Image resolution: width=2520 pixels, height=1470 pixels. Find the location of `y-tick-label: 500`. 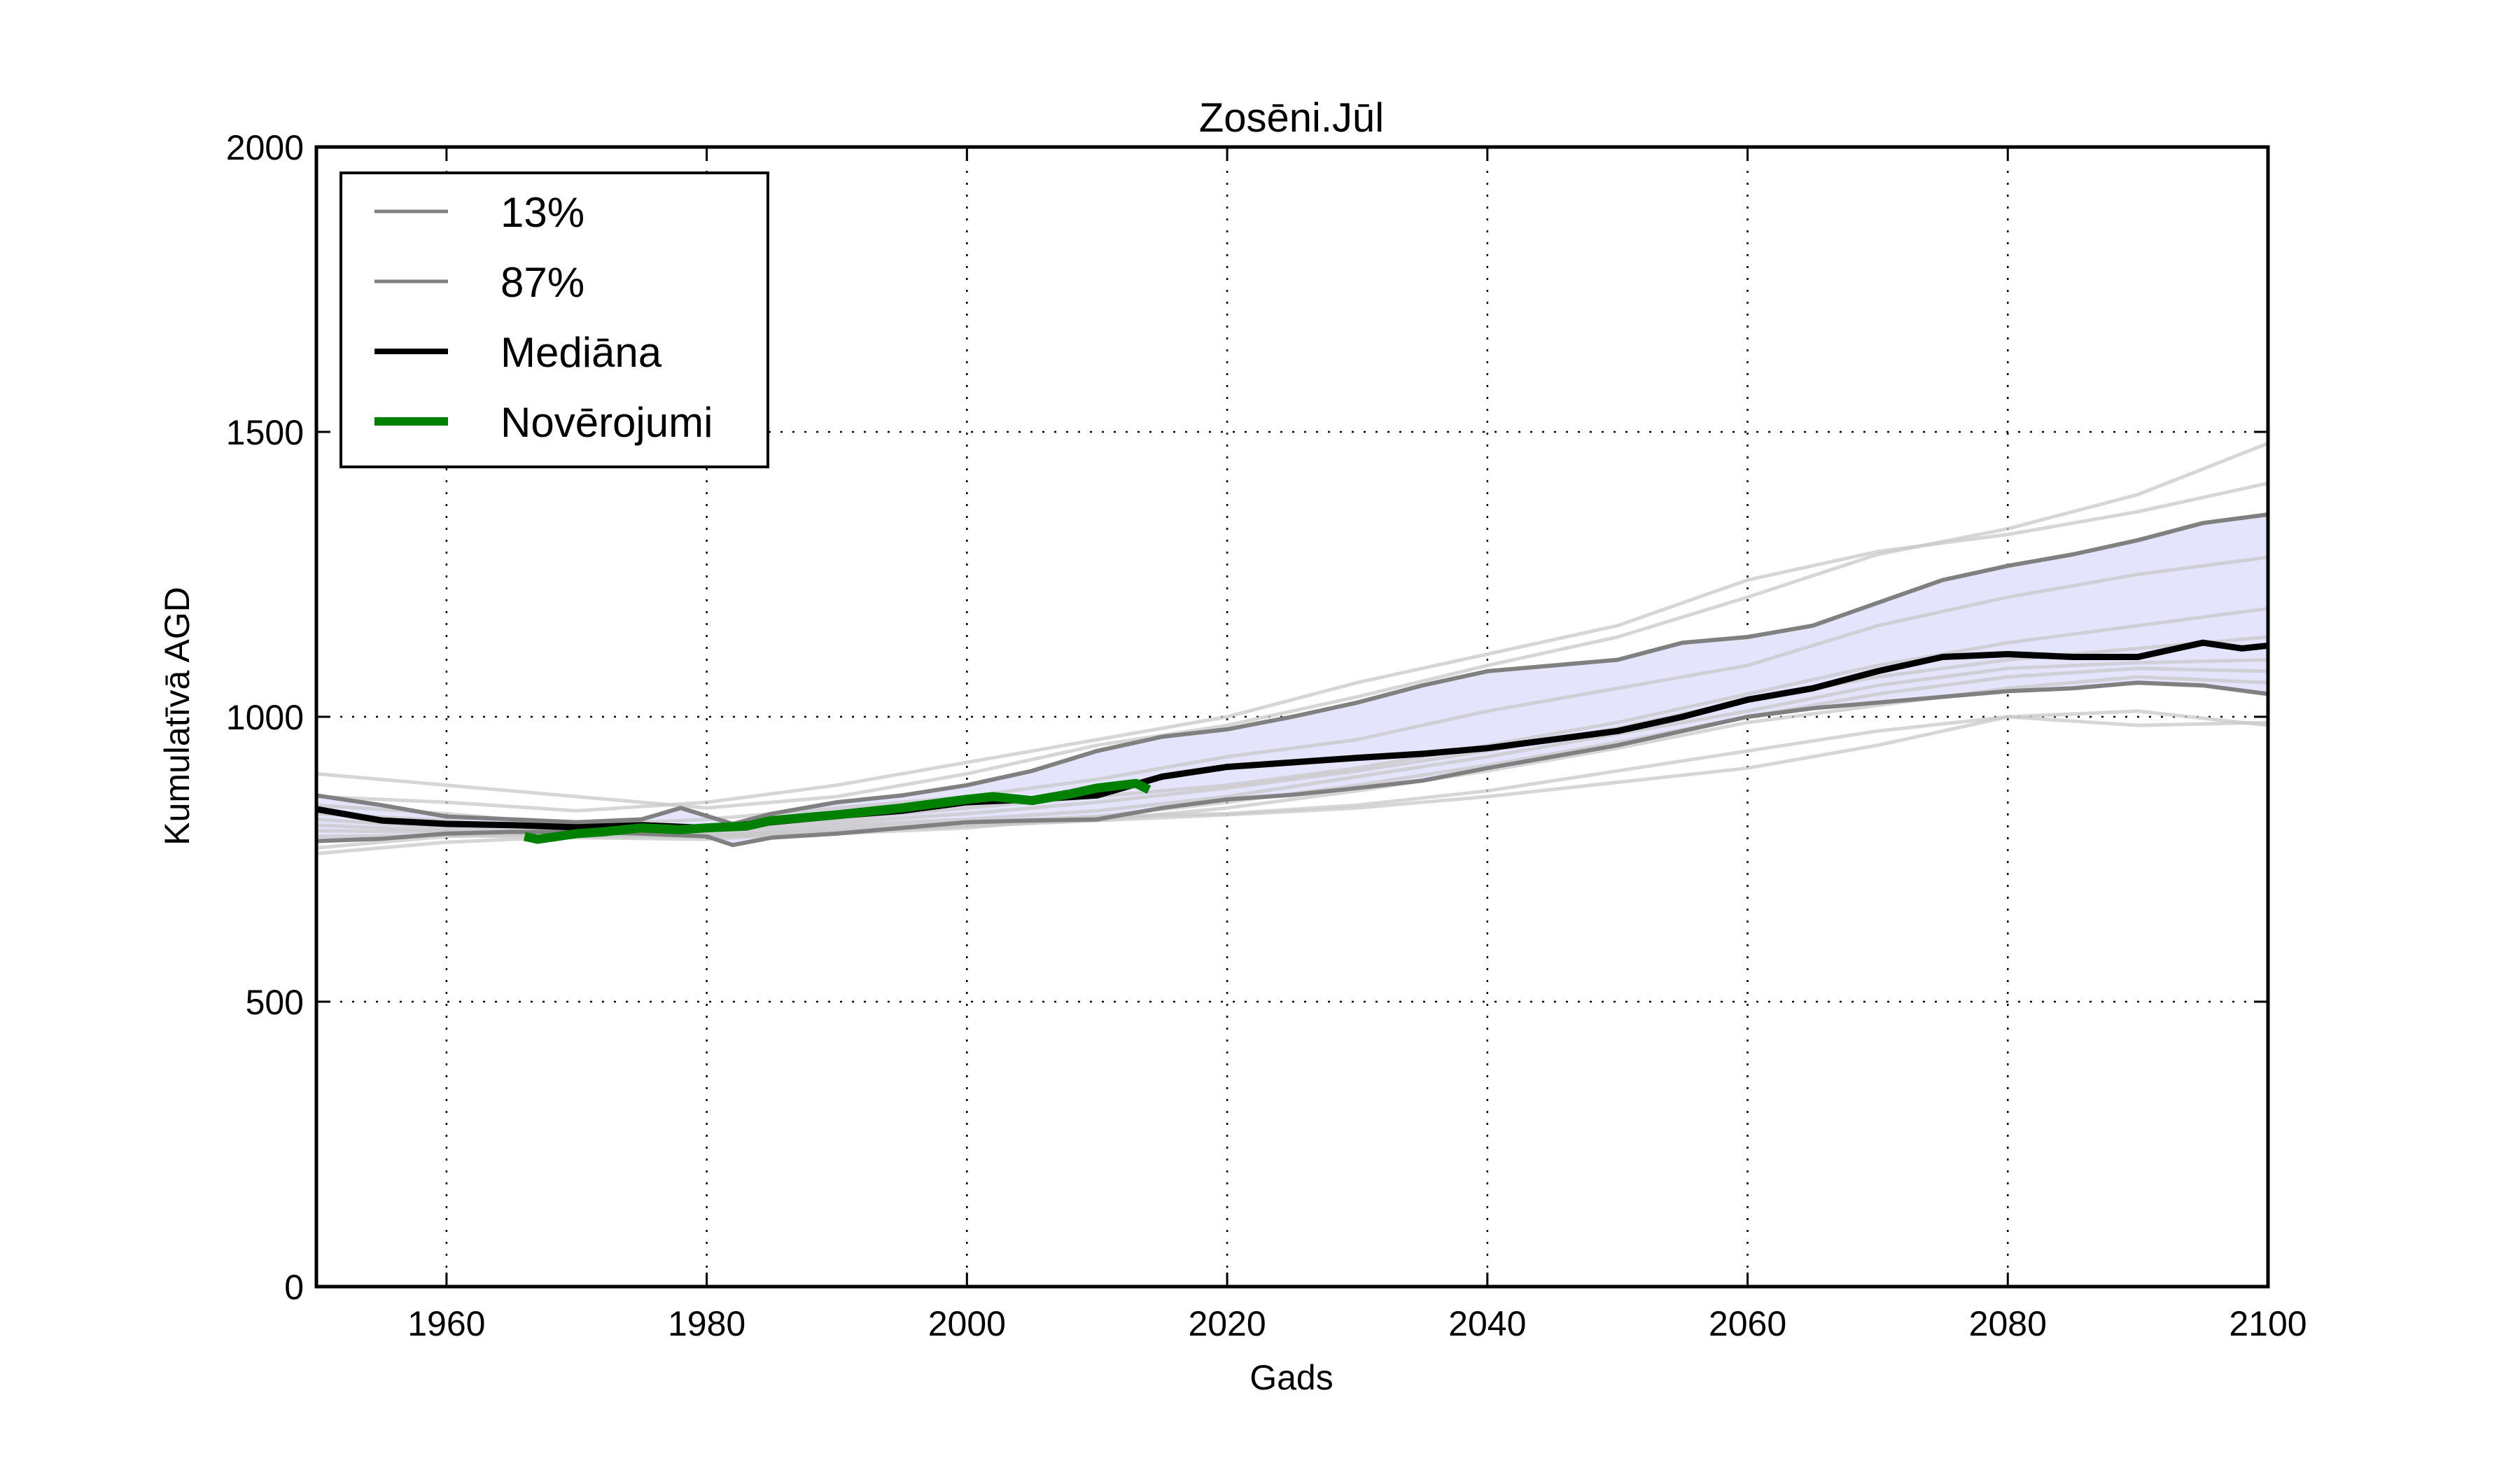

y-tick-label: 500 is located at coordinates (275, 1002).